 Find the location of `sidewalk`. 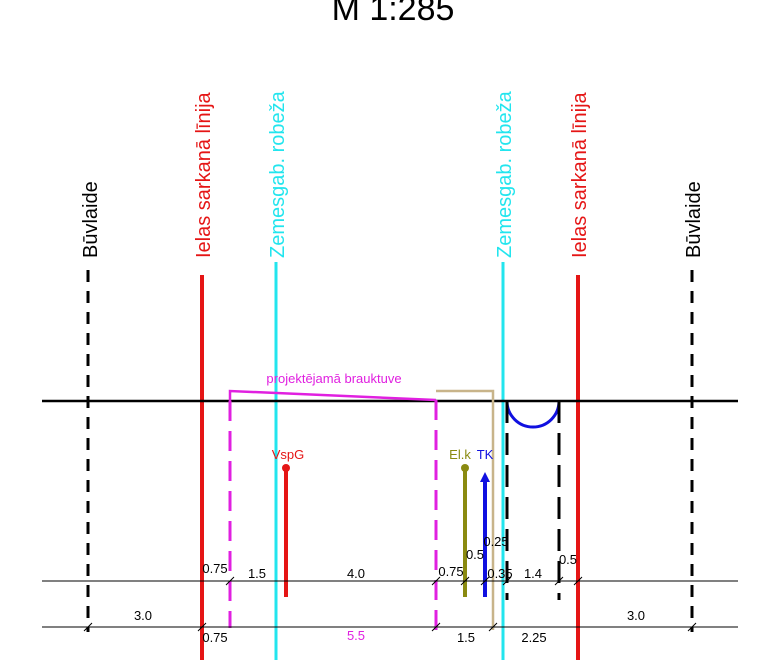

sidewalk is located at coordinates (465, 509).